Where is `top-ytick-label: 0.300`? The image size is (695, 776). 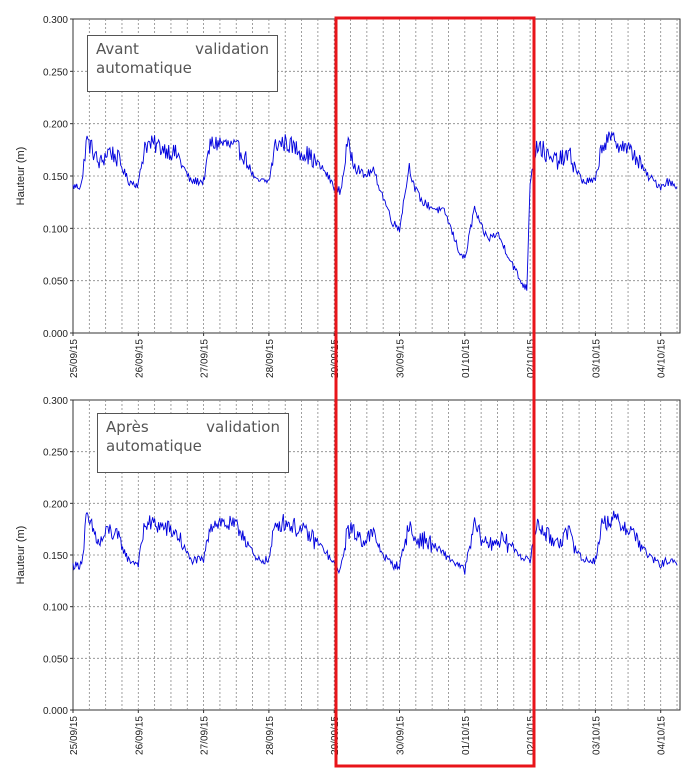 top-ytick-label: 0.300 is located at coordinates (55, 20).